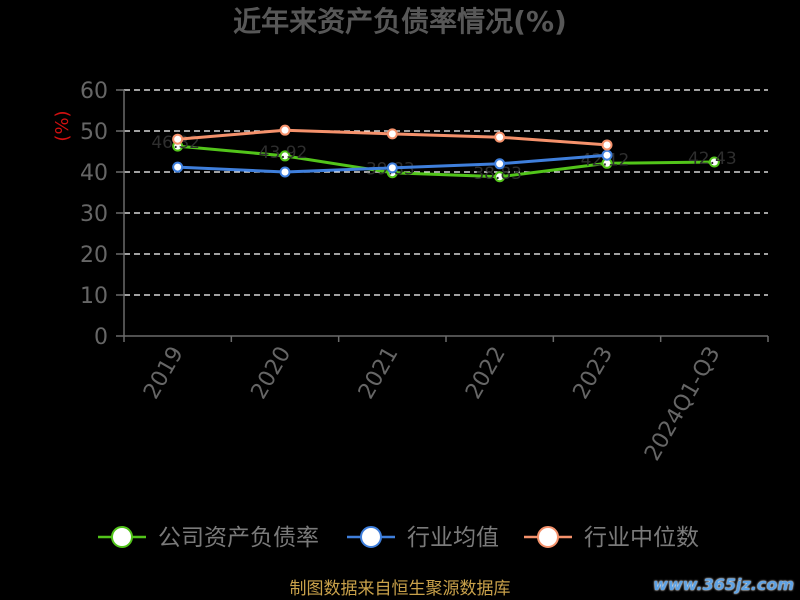 This screenshot has width=800, height=600. I want to click on legend: 公司资产负债率 行业均值 行业中位数, so click(398, 538).